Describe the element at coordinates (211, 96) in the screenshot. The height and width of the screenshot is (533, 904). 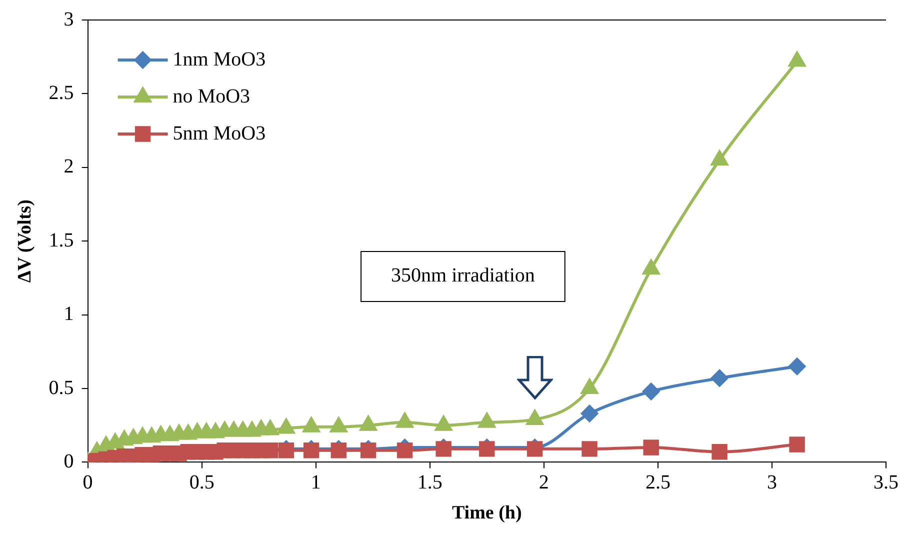
I see `legend-label: no MoO3` at that location.